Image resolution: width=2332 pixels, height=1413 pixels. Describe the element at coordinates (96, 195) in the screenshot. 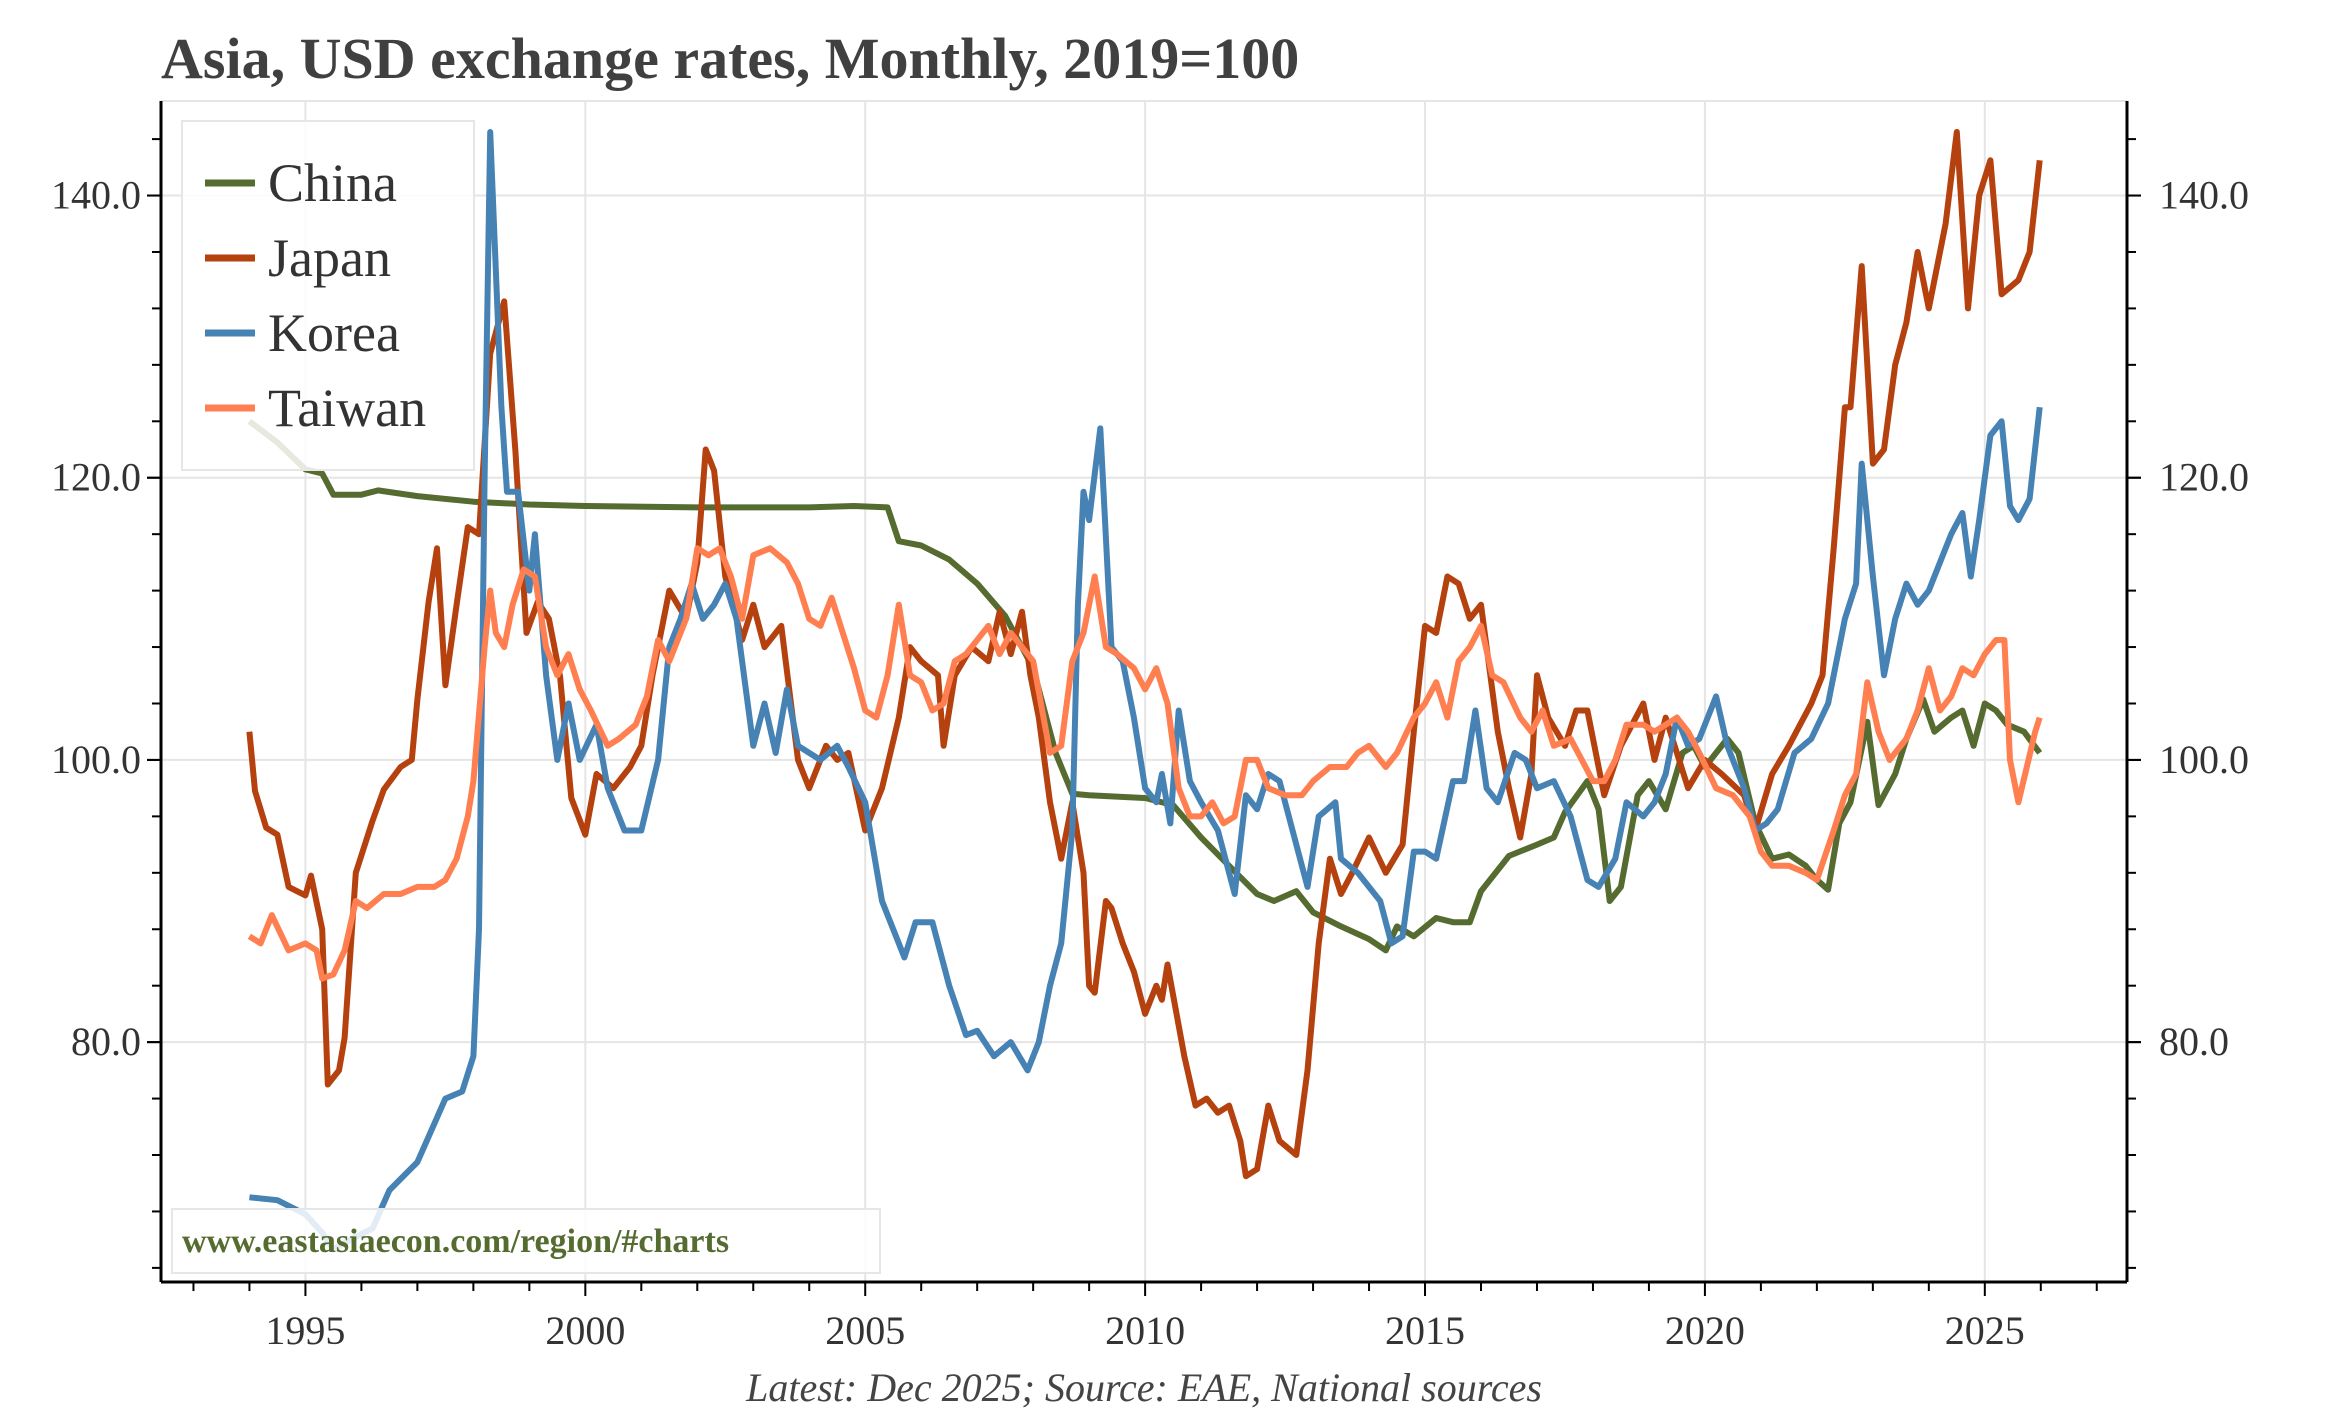

I see `y-tick-label-left: 140.0` at that location.